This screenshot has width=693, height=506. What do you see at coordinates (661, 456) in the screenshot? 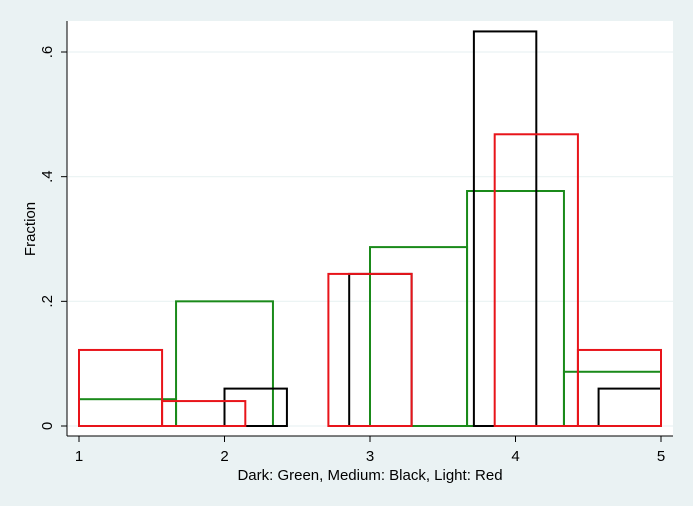
I see `x-tick-label: 5` at bounding box center [661, 456].